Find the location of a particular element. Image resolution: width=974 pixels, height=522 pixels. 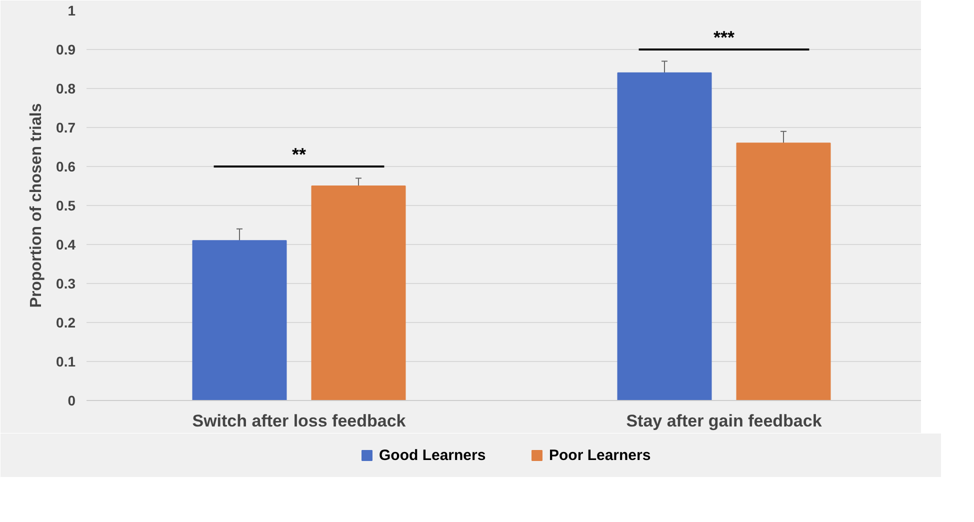

legend-label: Good Learners is located at coordinates (432, 455).